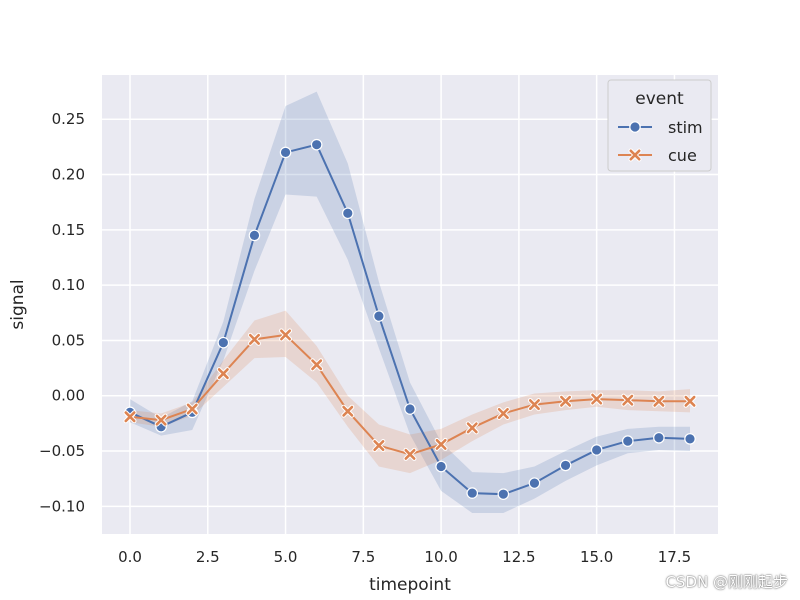 The height and width of the screenshot is (600, 800). Describe the element at coordinates (726, 582) in the screenshot. I see `watermark: CSDN @刚刚起步` at that location.